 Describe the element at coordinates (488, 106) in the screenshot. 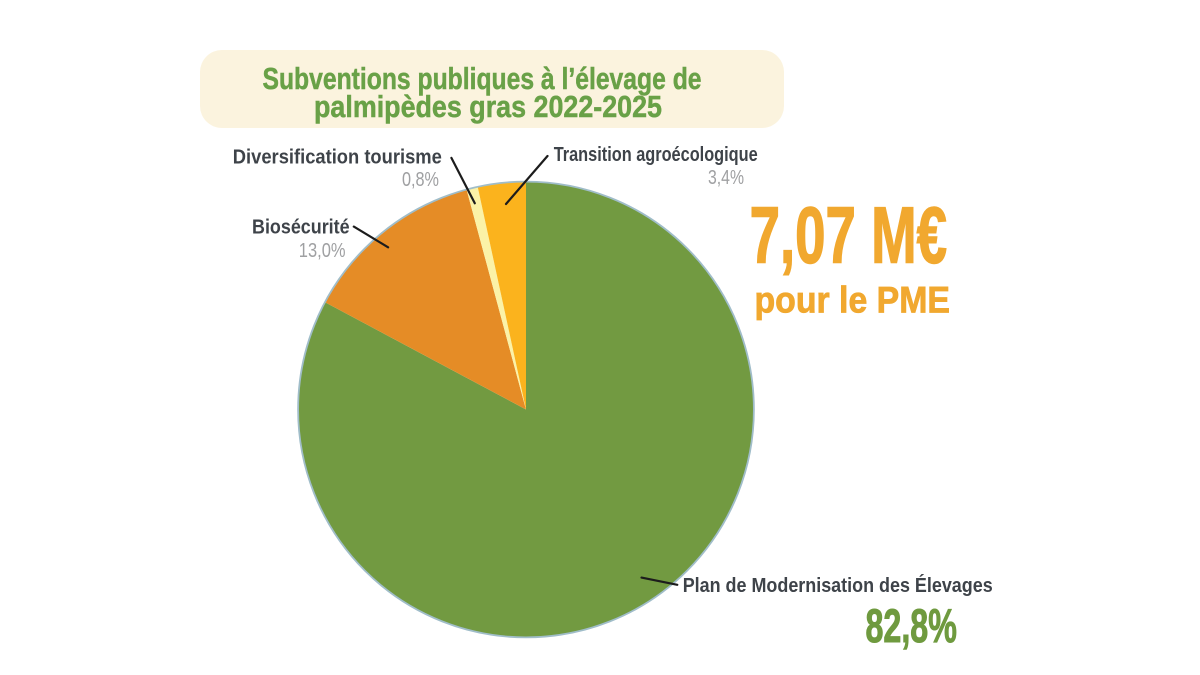

I see `svg-text: palmipèdes gras 2022-2025` at that location.